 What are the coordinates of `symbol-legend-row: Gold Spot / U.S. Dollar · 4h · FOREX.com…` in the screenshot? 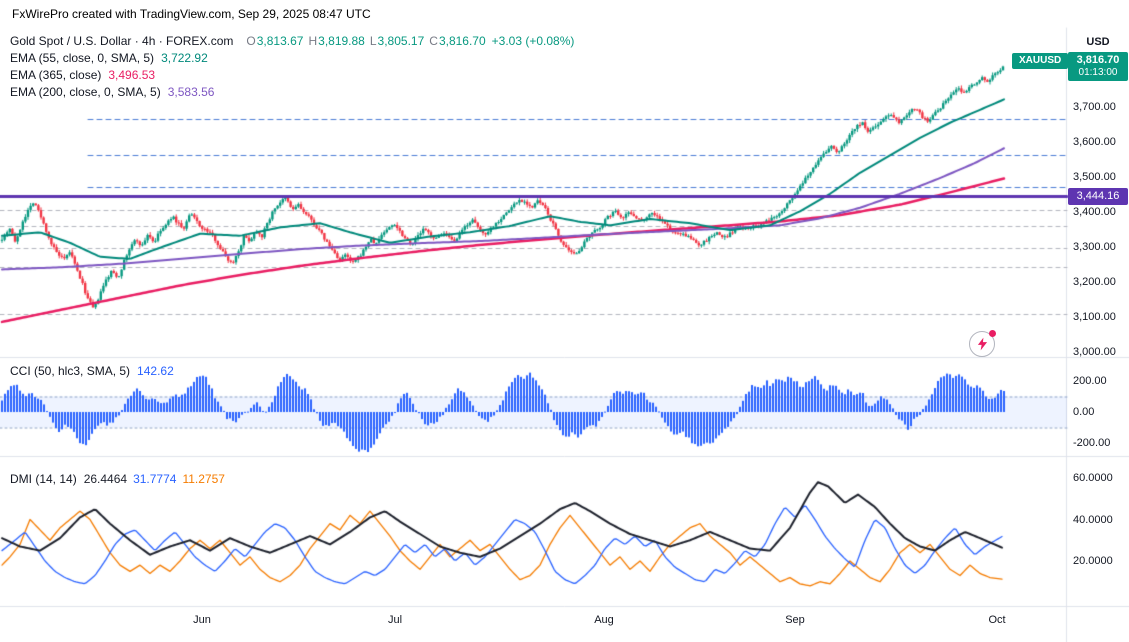 It's located at (292, 41).